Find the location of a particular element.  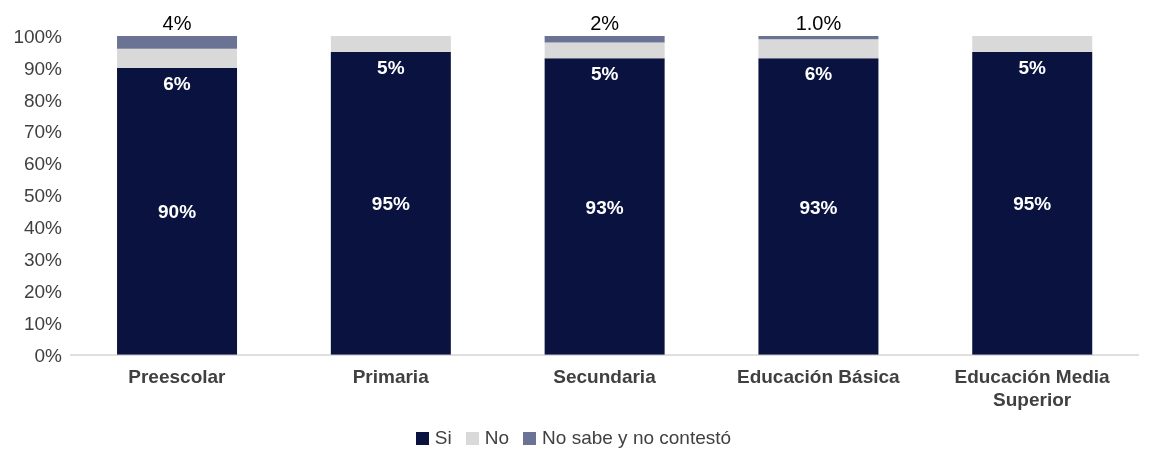

y-tick-label: 60% is located at coordinates (43, 164).